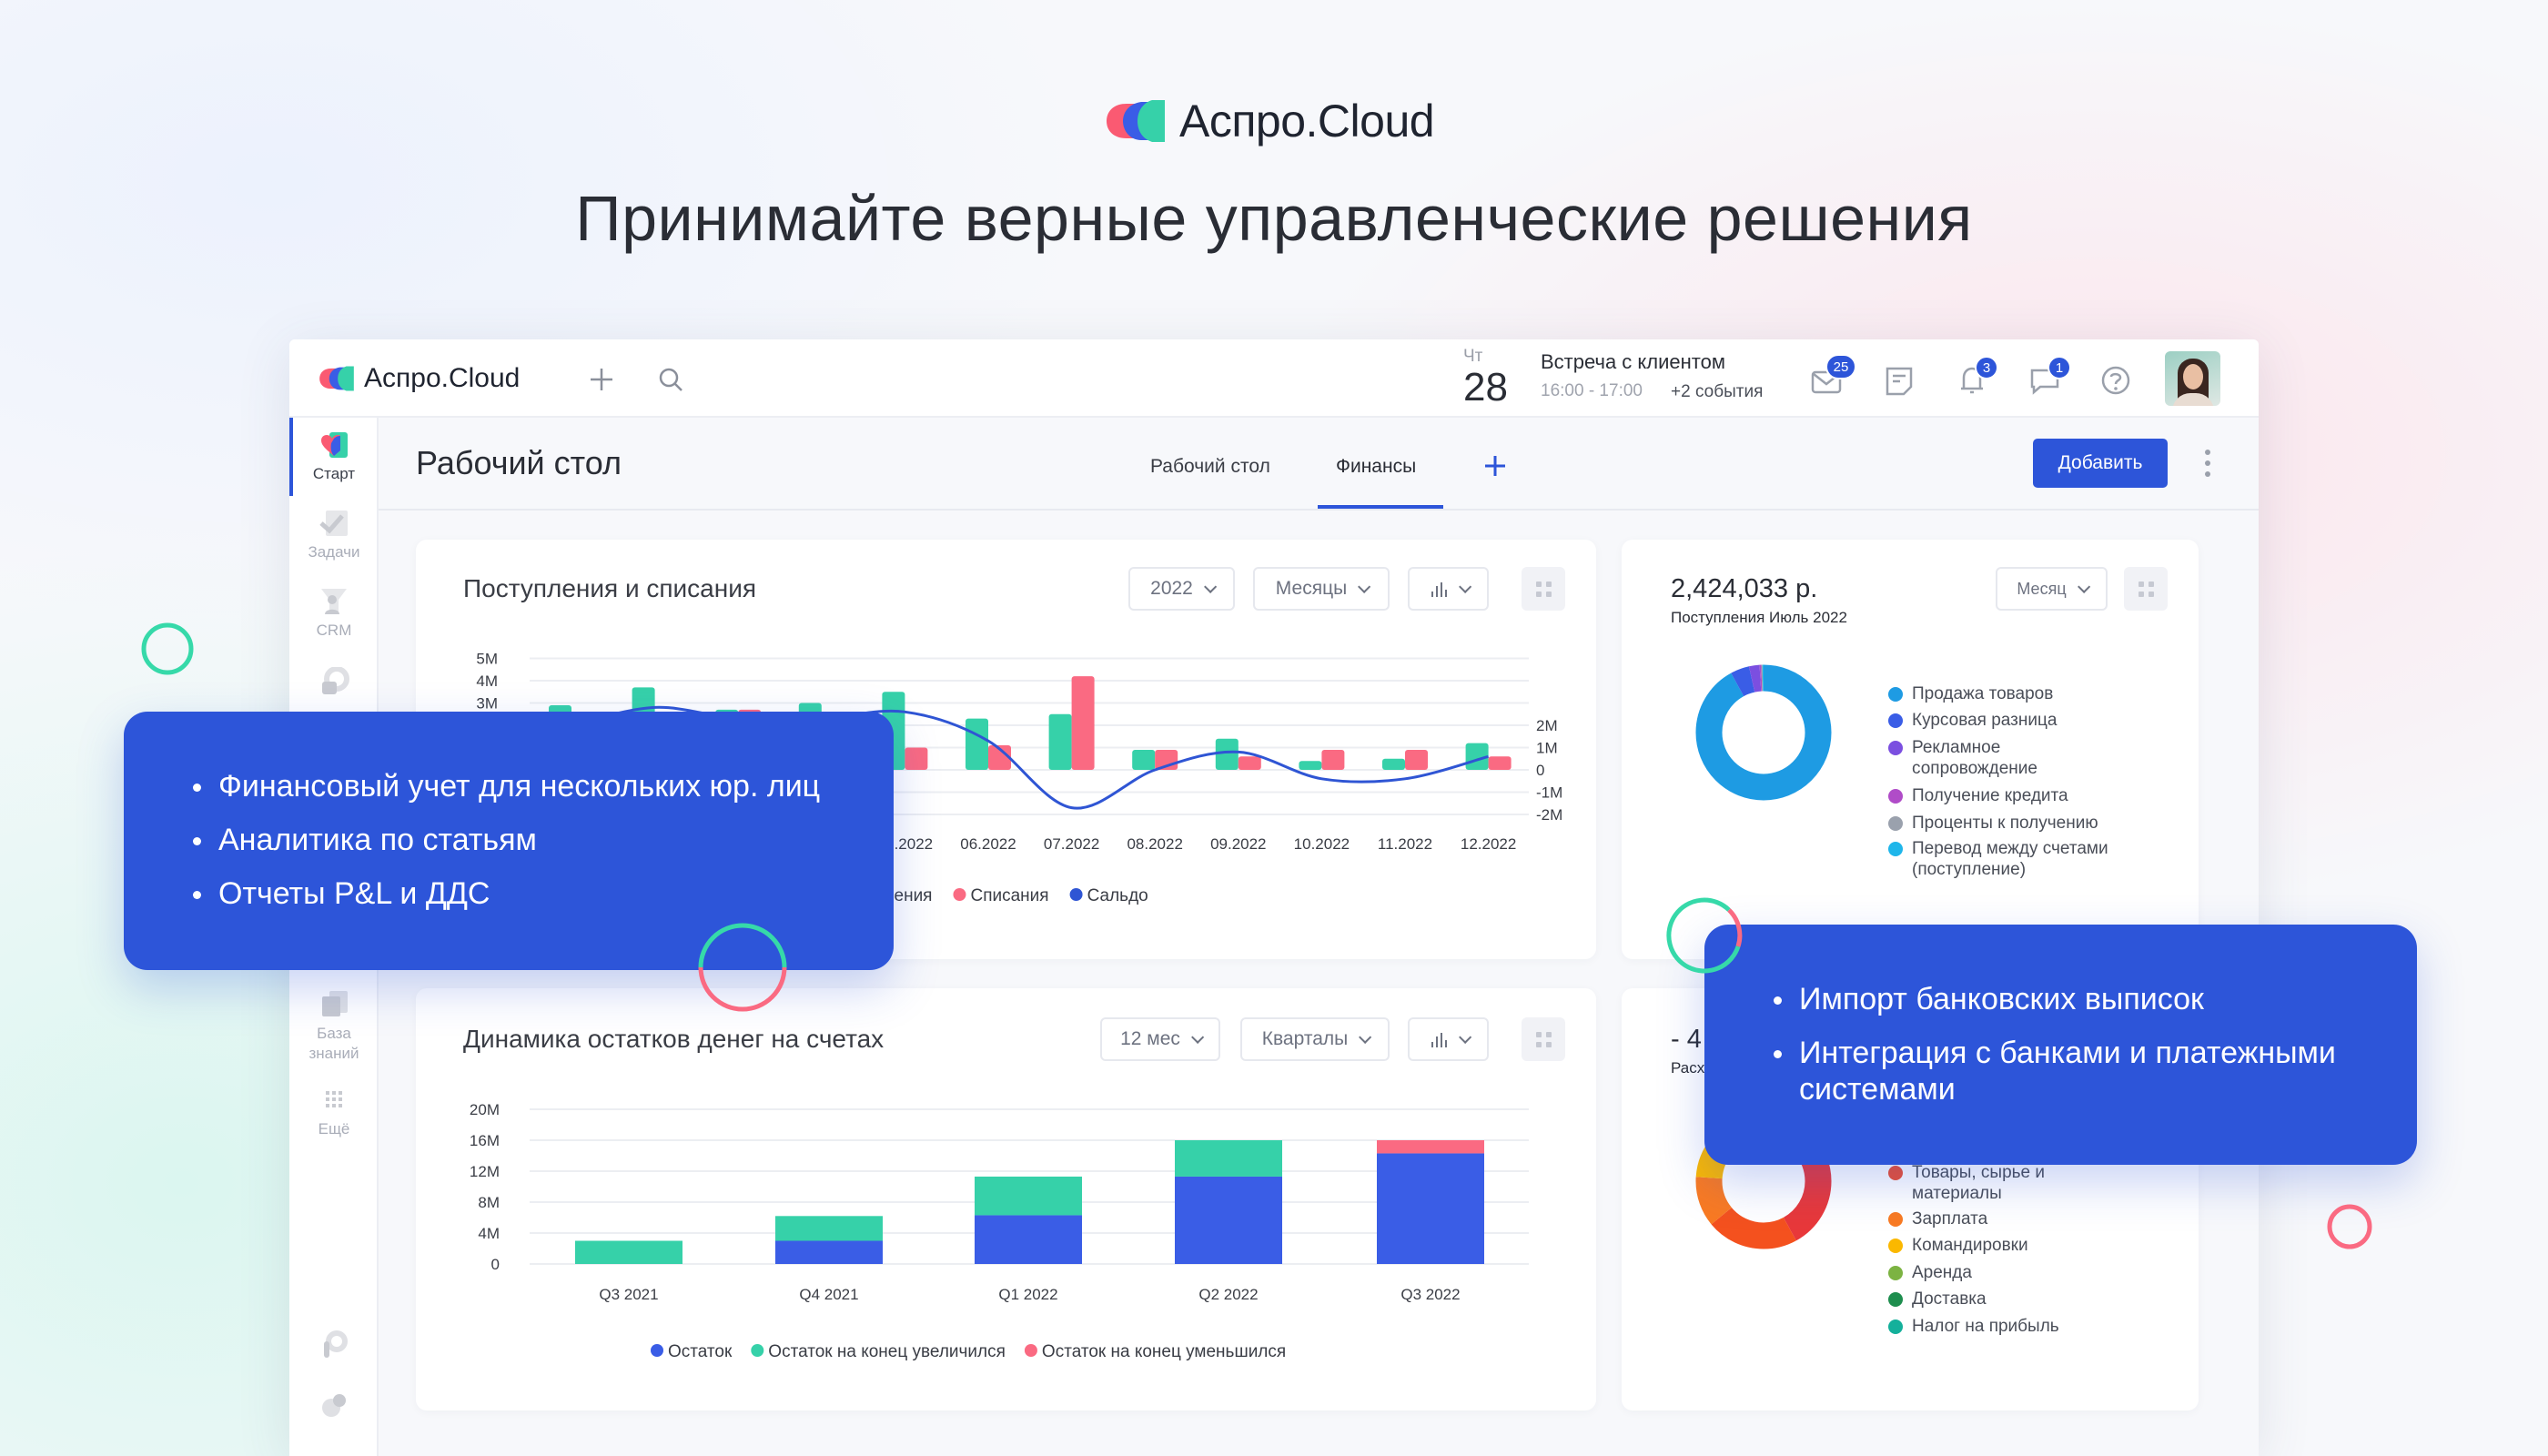 The image size is (2548, 1456). What do you see at coordinates (334, 1112) in the screenshot?
I see `sidebar-item-more: Ещё` at bounding box center [334, 1112].